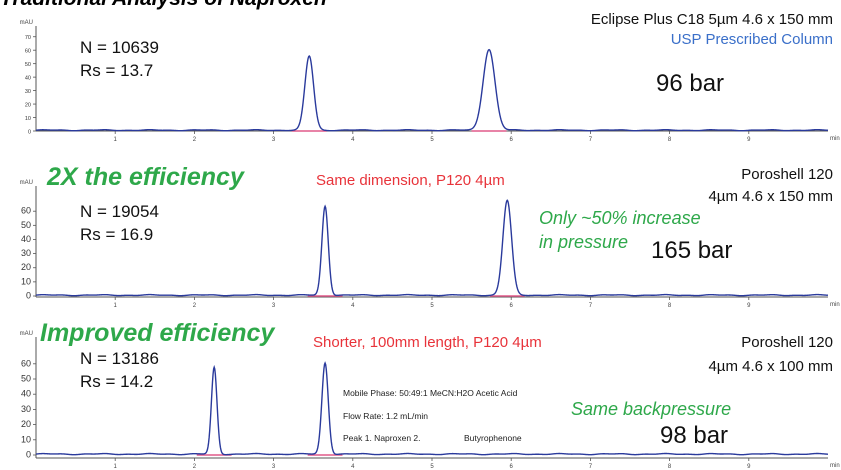  What do you see at coordinates (28, 92) in the screenshot?
I see `y-tick-label-1: 30` at bounding box center [28, 92].